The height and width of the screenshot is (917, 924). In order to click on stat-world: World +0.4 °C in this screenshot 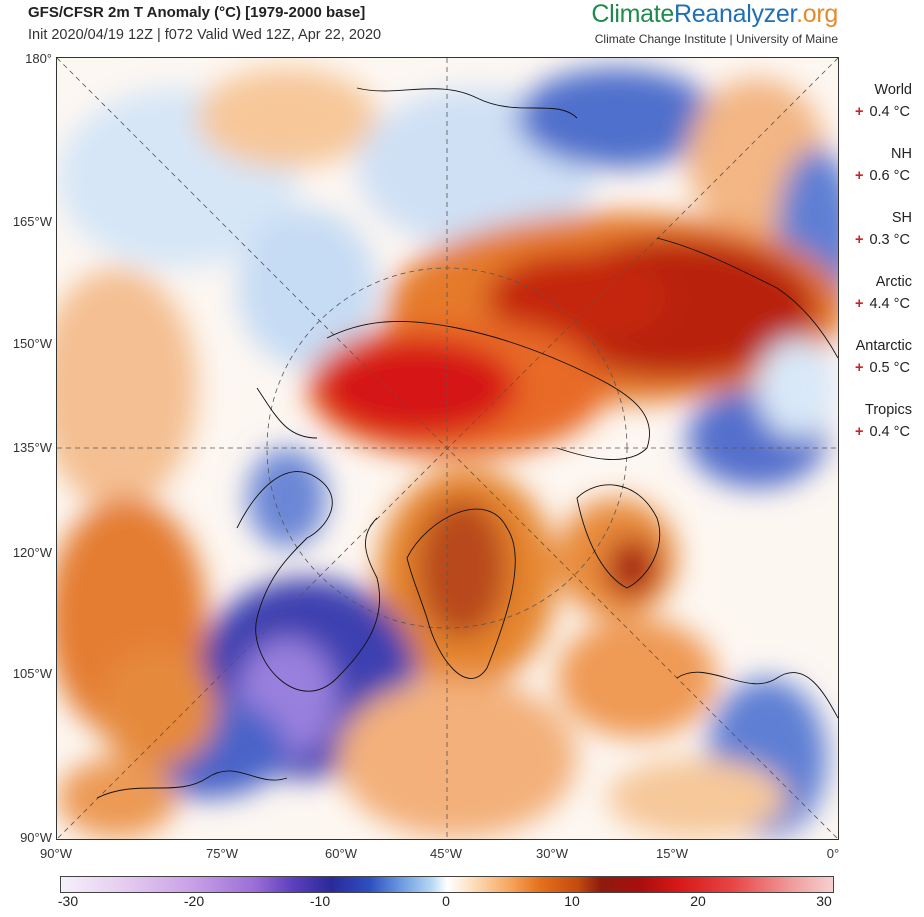, I will do `click(884, 114)`.